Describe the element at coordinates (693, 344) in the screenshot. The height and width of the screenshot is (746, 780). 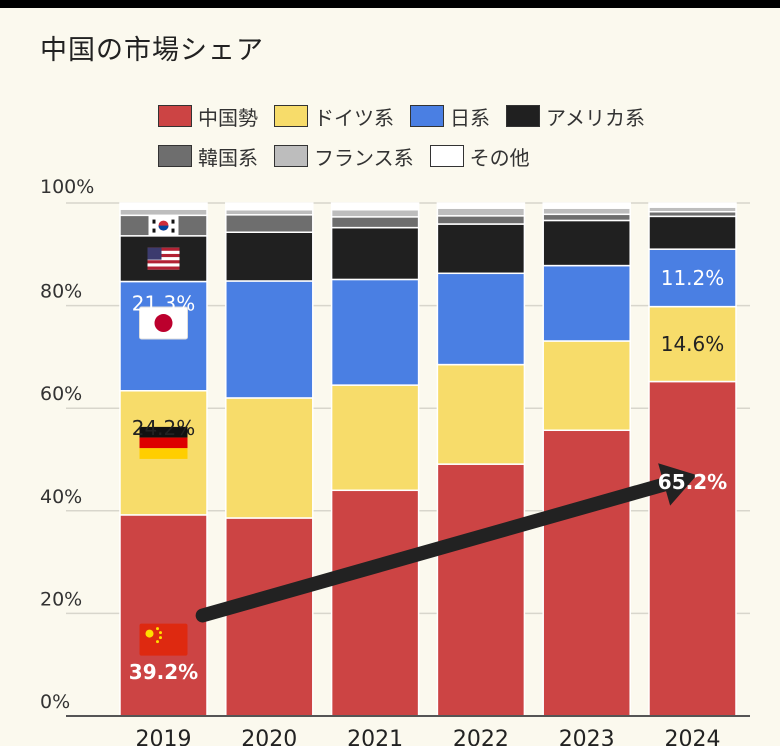
I see `data-label: 14.6%` at that location.